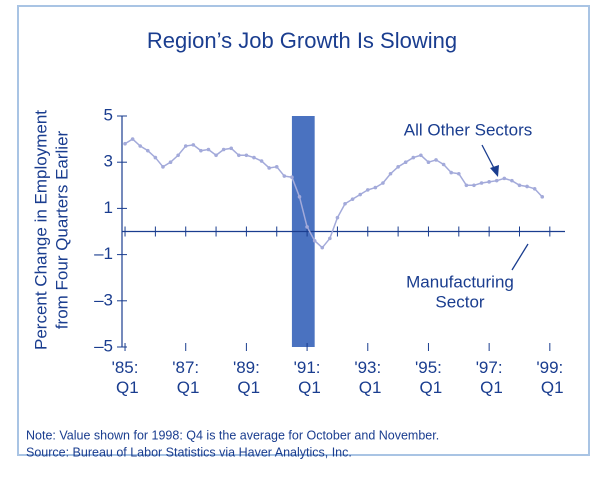 The image size is (592, 490). What do you see at coordinates (460, 281) in the screenshot?
I see `annotation: Manufacturing` at bounding box center [460, 281].